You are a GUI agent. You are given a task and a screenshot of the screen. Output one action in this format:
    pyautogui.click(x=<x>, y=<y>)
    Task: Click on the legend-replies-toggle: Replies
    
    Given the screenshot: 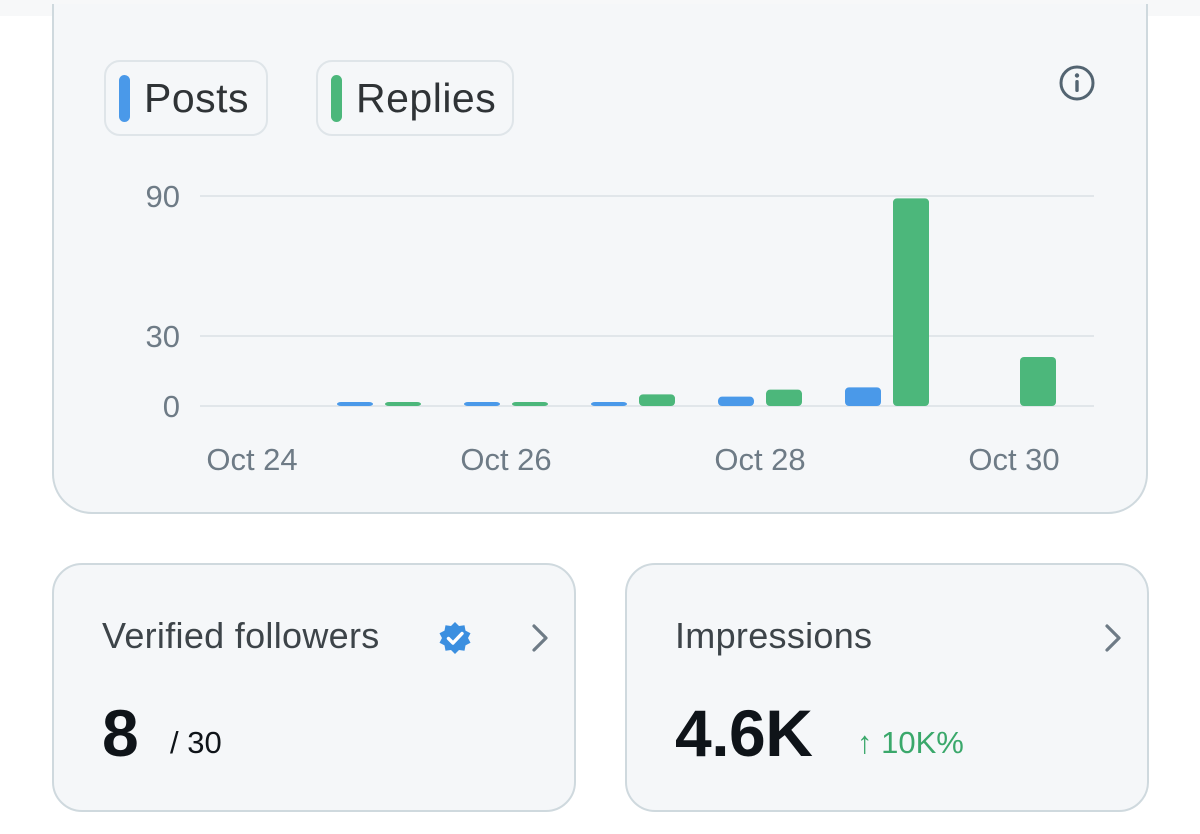 What is the action you would take?
    pyautogui.click(x=415, y=98)
    